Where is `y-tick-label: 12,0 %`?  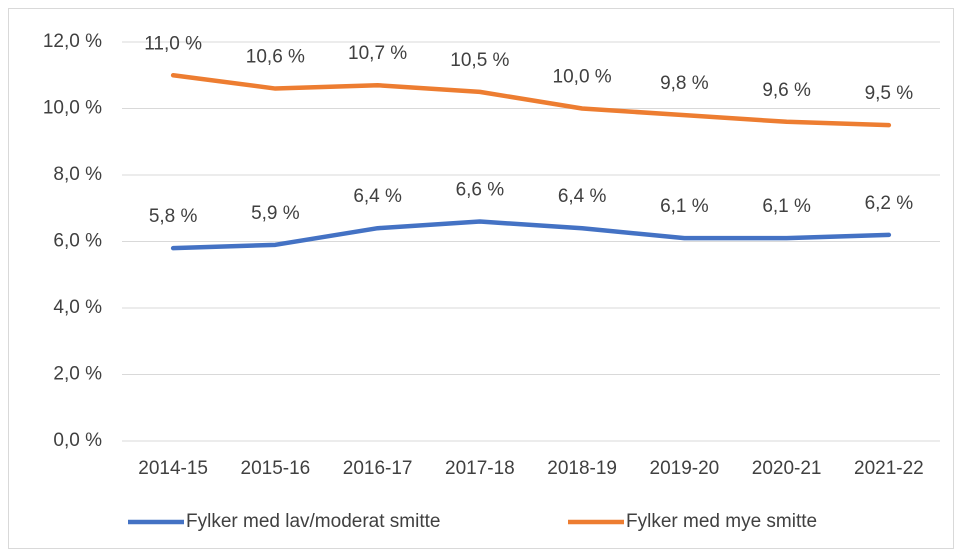
y-tick-label: 12,0 % is located at coordinates (72, 41).